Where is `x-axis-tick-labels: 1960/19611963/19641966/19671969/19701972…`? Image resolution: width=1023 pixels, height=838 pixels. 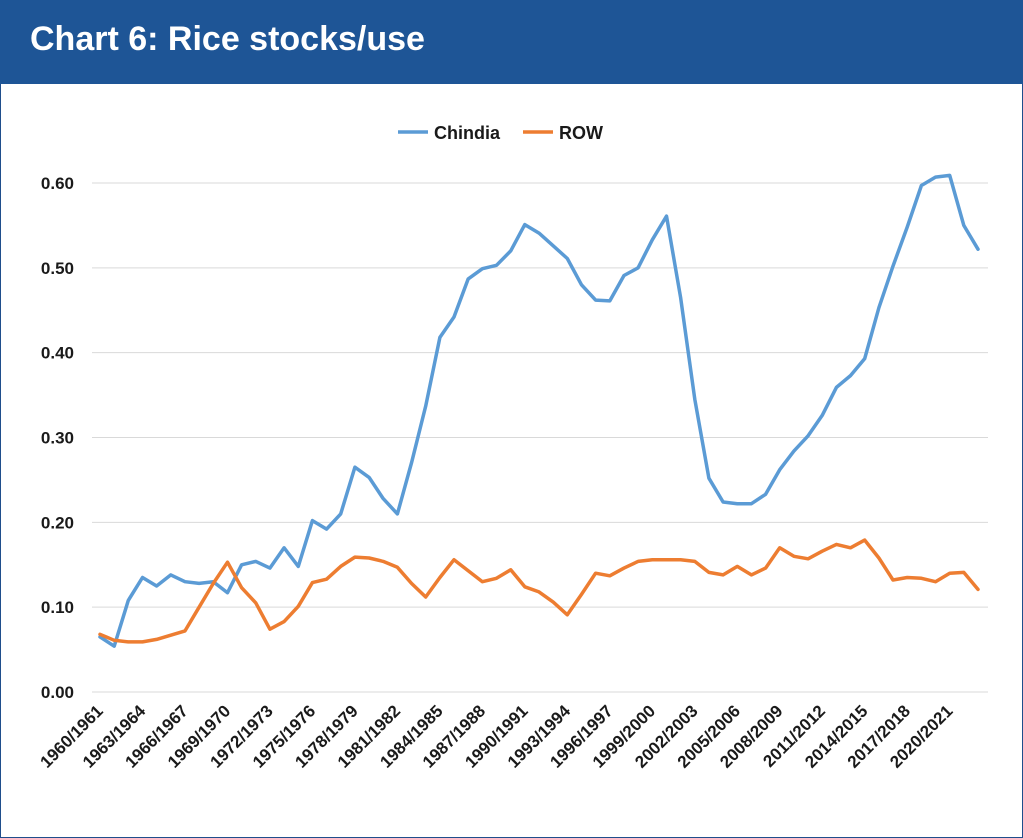
x-axis-tick-labels: 1960/19611963/19641966/19671969/19701972… is located at coordinates (497, 736).